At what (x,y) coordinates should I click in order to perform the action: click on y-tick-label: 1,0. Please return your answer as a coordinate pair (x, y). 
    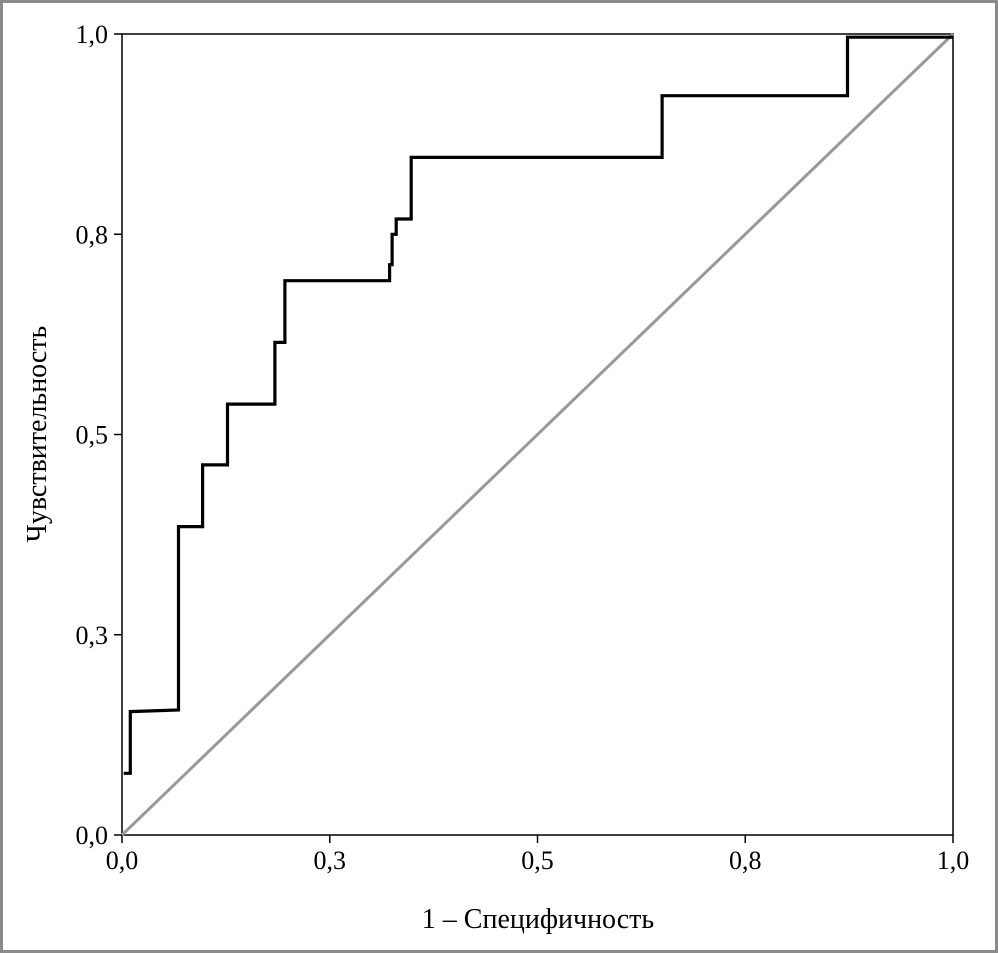
    Looking at the image, I should click on (92, 34).